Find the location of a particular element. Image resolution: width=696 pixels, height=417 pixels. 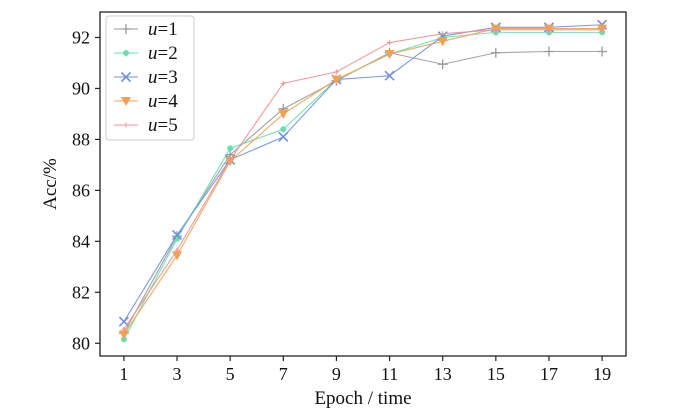

legend-box is located at coordinates (150, 78).